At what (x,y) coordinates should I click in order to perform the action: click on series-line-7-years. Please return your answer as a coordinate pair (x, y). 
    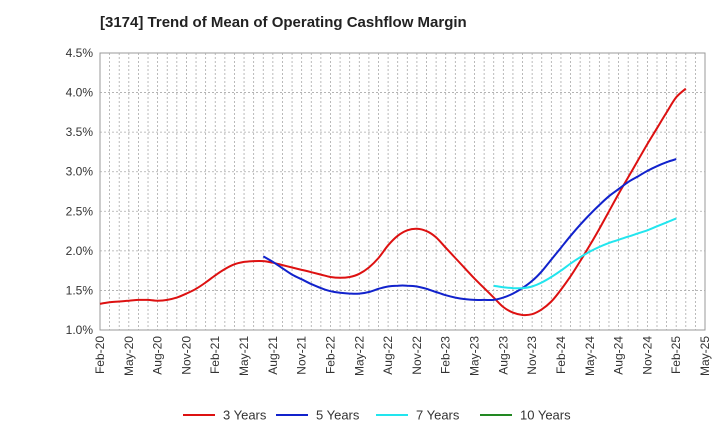
    Looking at the image, I should click on (585, 253).